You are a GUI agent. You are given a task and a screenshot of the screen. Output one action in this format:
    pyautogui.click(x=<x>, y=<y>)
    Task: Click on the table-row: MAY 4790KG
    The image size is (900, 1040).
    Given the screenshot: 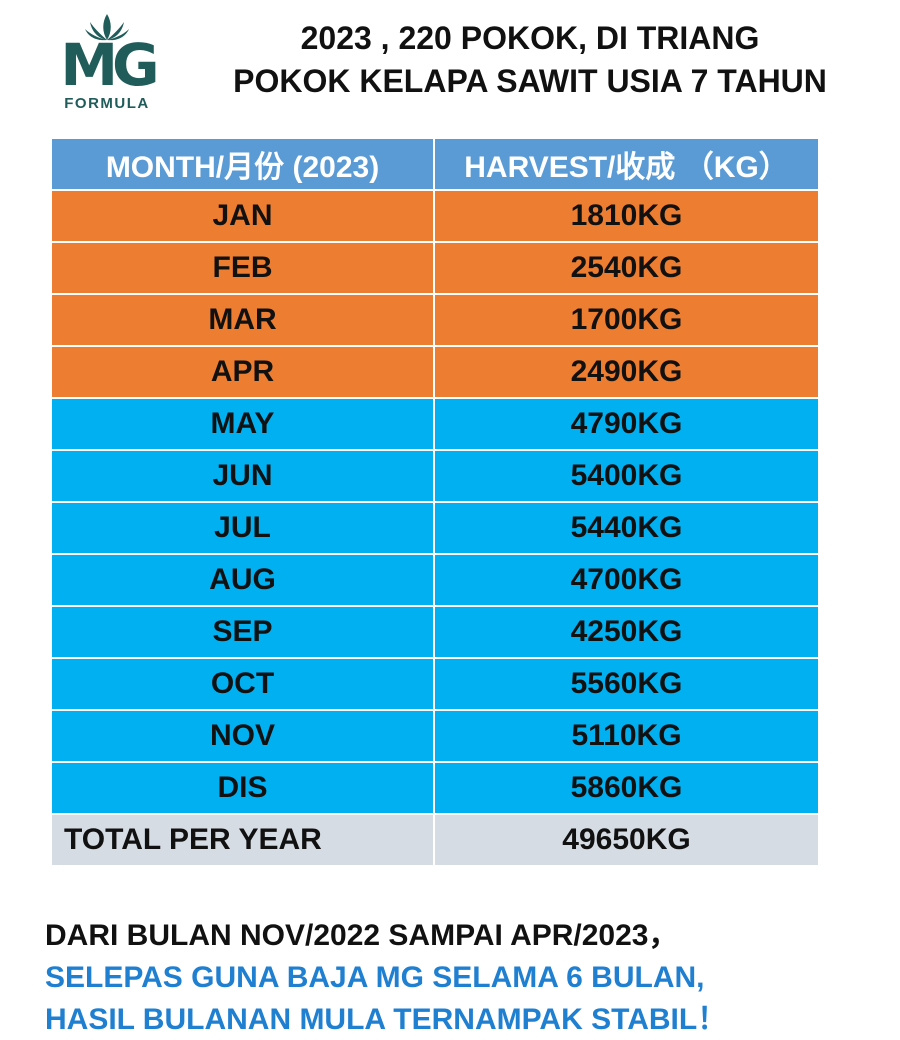 What is the action you would take?
    pyautogui.click(x=435, y=424)
    